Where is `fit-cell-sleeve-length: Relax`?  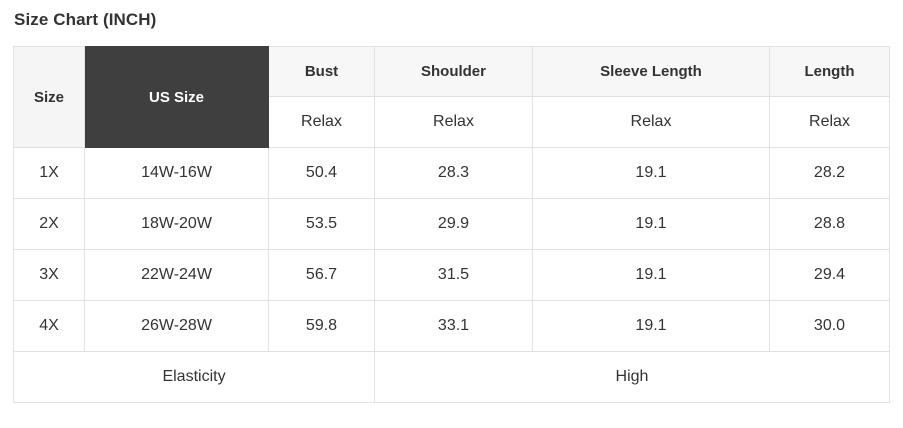 fit-cell-sleeve-length: Relax is located at coordinates (651, 122).